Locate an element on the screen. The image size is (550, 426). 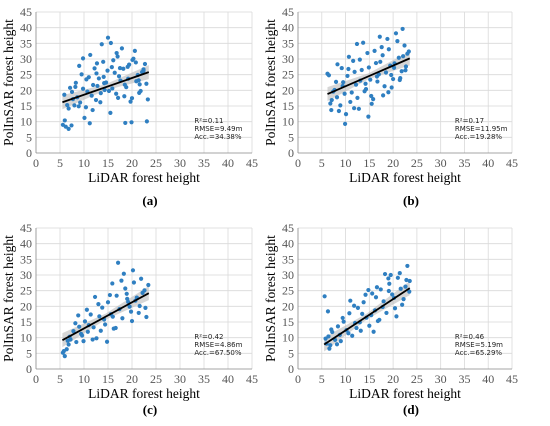
stats-line: R²=0.46 is located at coordinates (470, 337).